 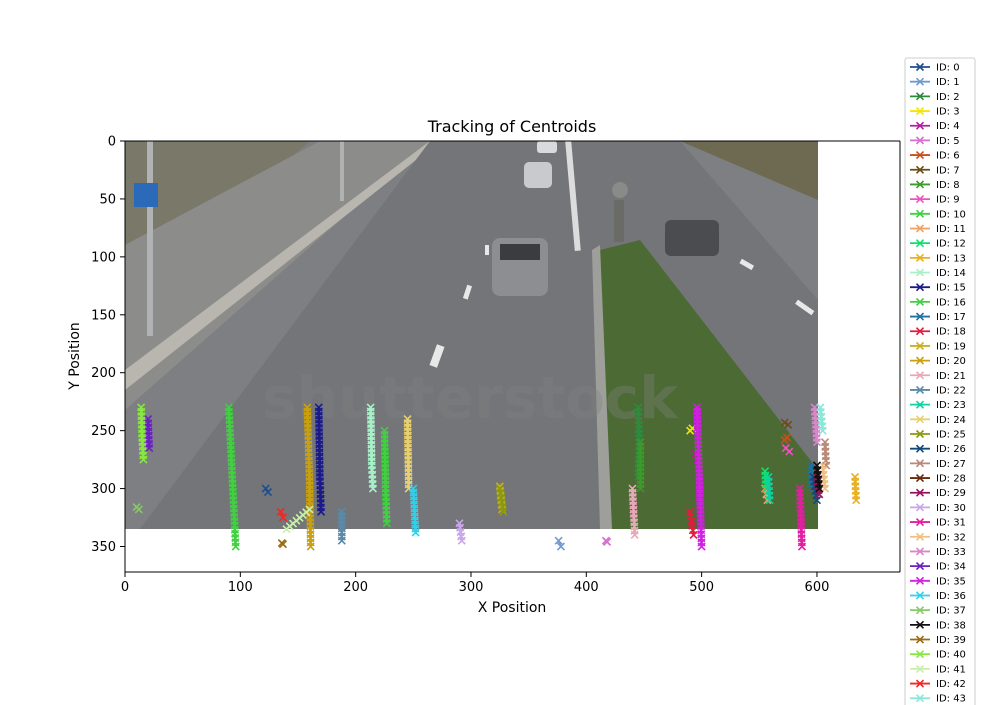 What do you see at coordinates (938, 640) in the screenshot?
I see `legend-item: ID: 39` at bounding box center [938, 640].